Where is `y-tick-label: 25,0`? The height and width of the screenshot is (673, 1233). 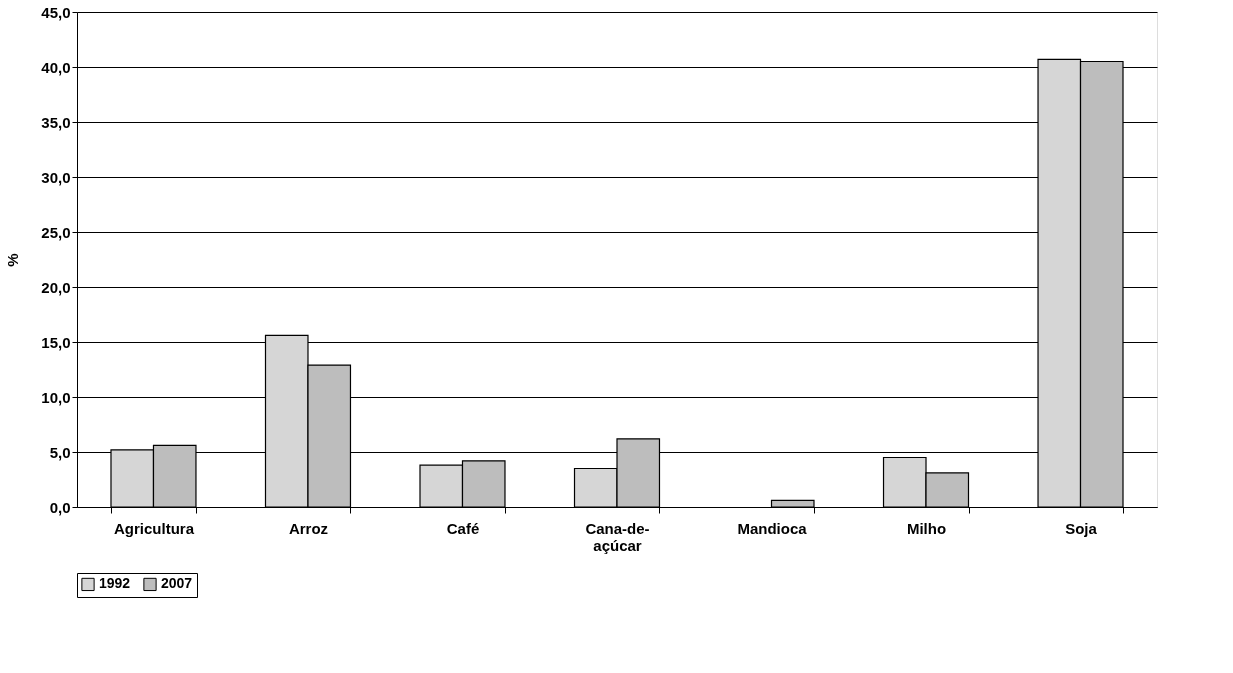 y-tick-label: 25,0 is located at coordinates (56, 232).